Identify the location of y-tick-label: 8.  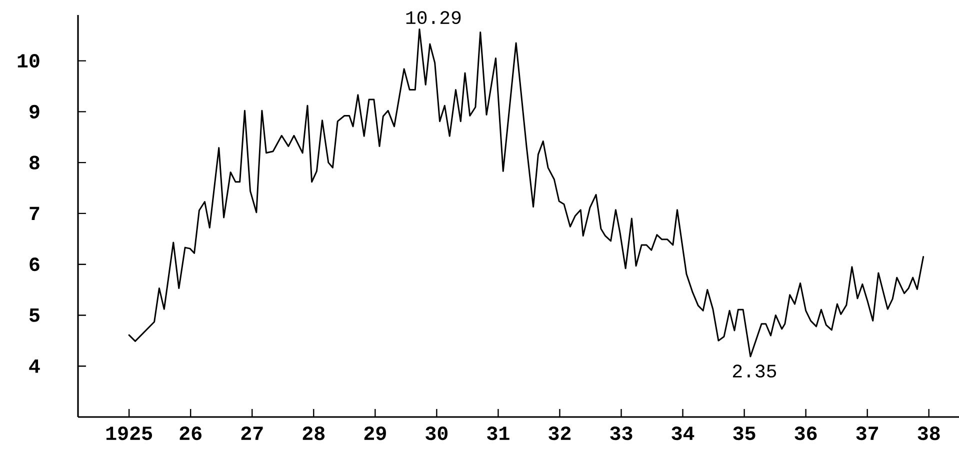
(35, 163).